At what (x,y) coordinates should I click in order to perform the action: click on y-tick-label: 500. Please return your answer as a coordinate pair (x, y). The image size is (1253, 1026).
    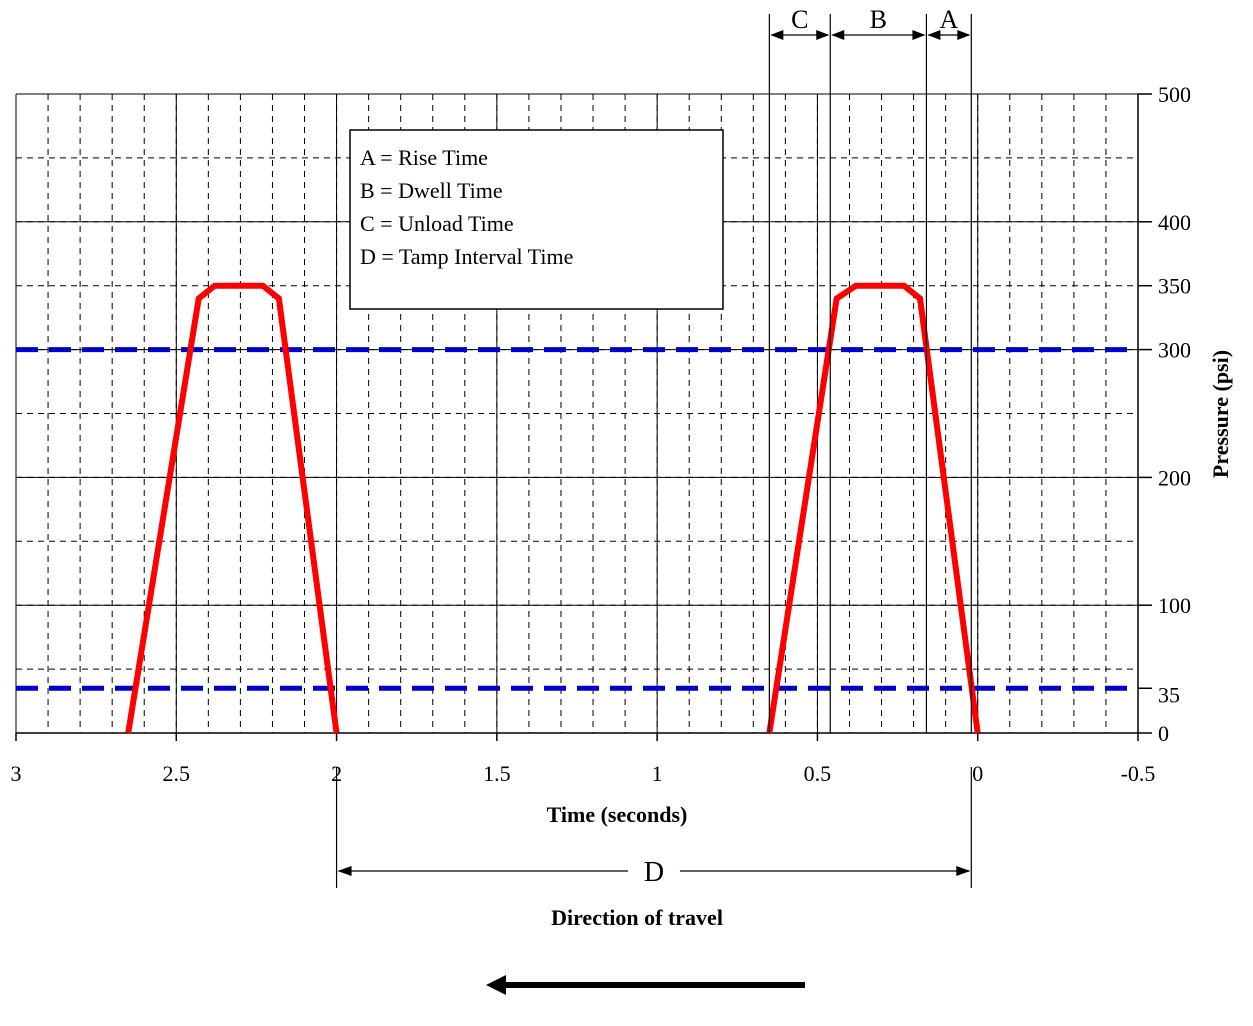
    Looking at the image, I should click on (1174, 94).